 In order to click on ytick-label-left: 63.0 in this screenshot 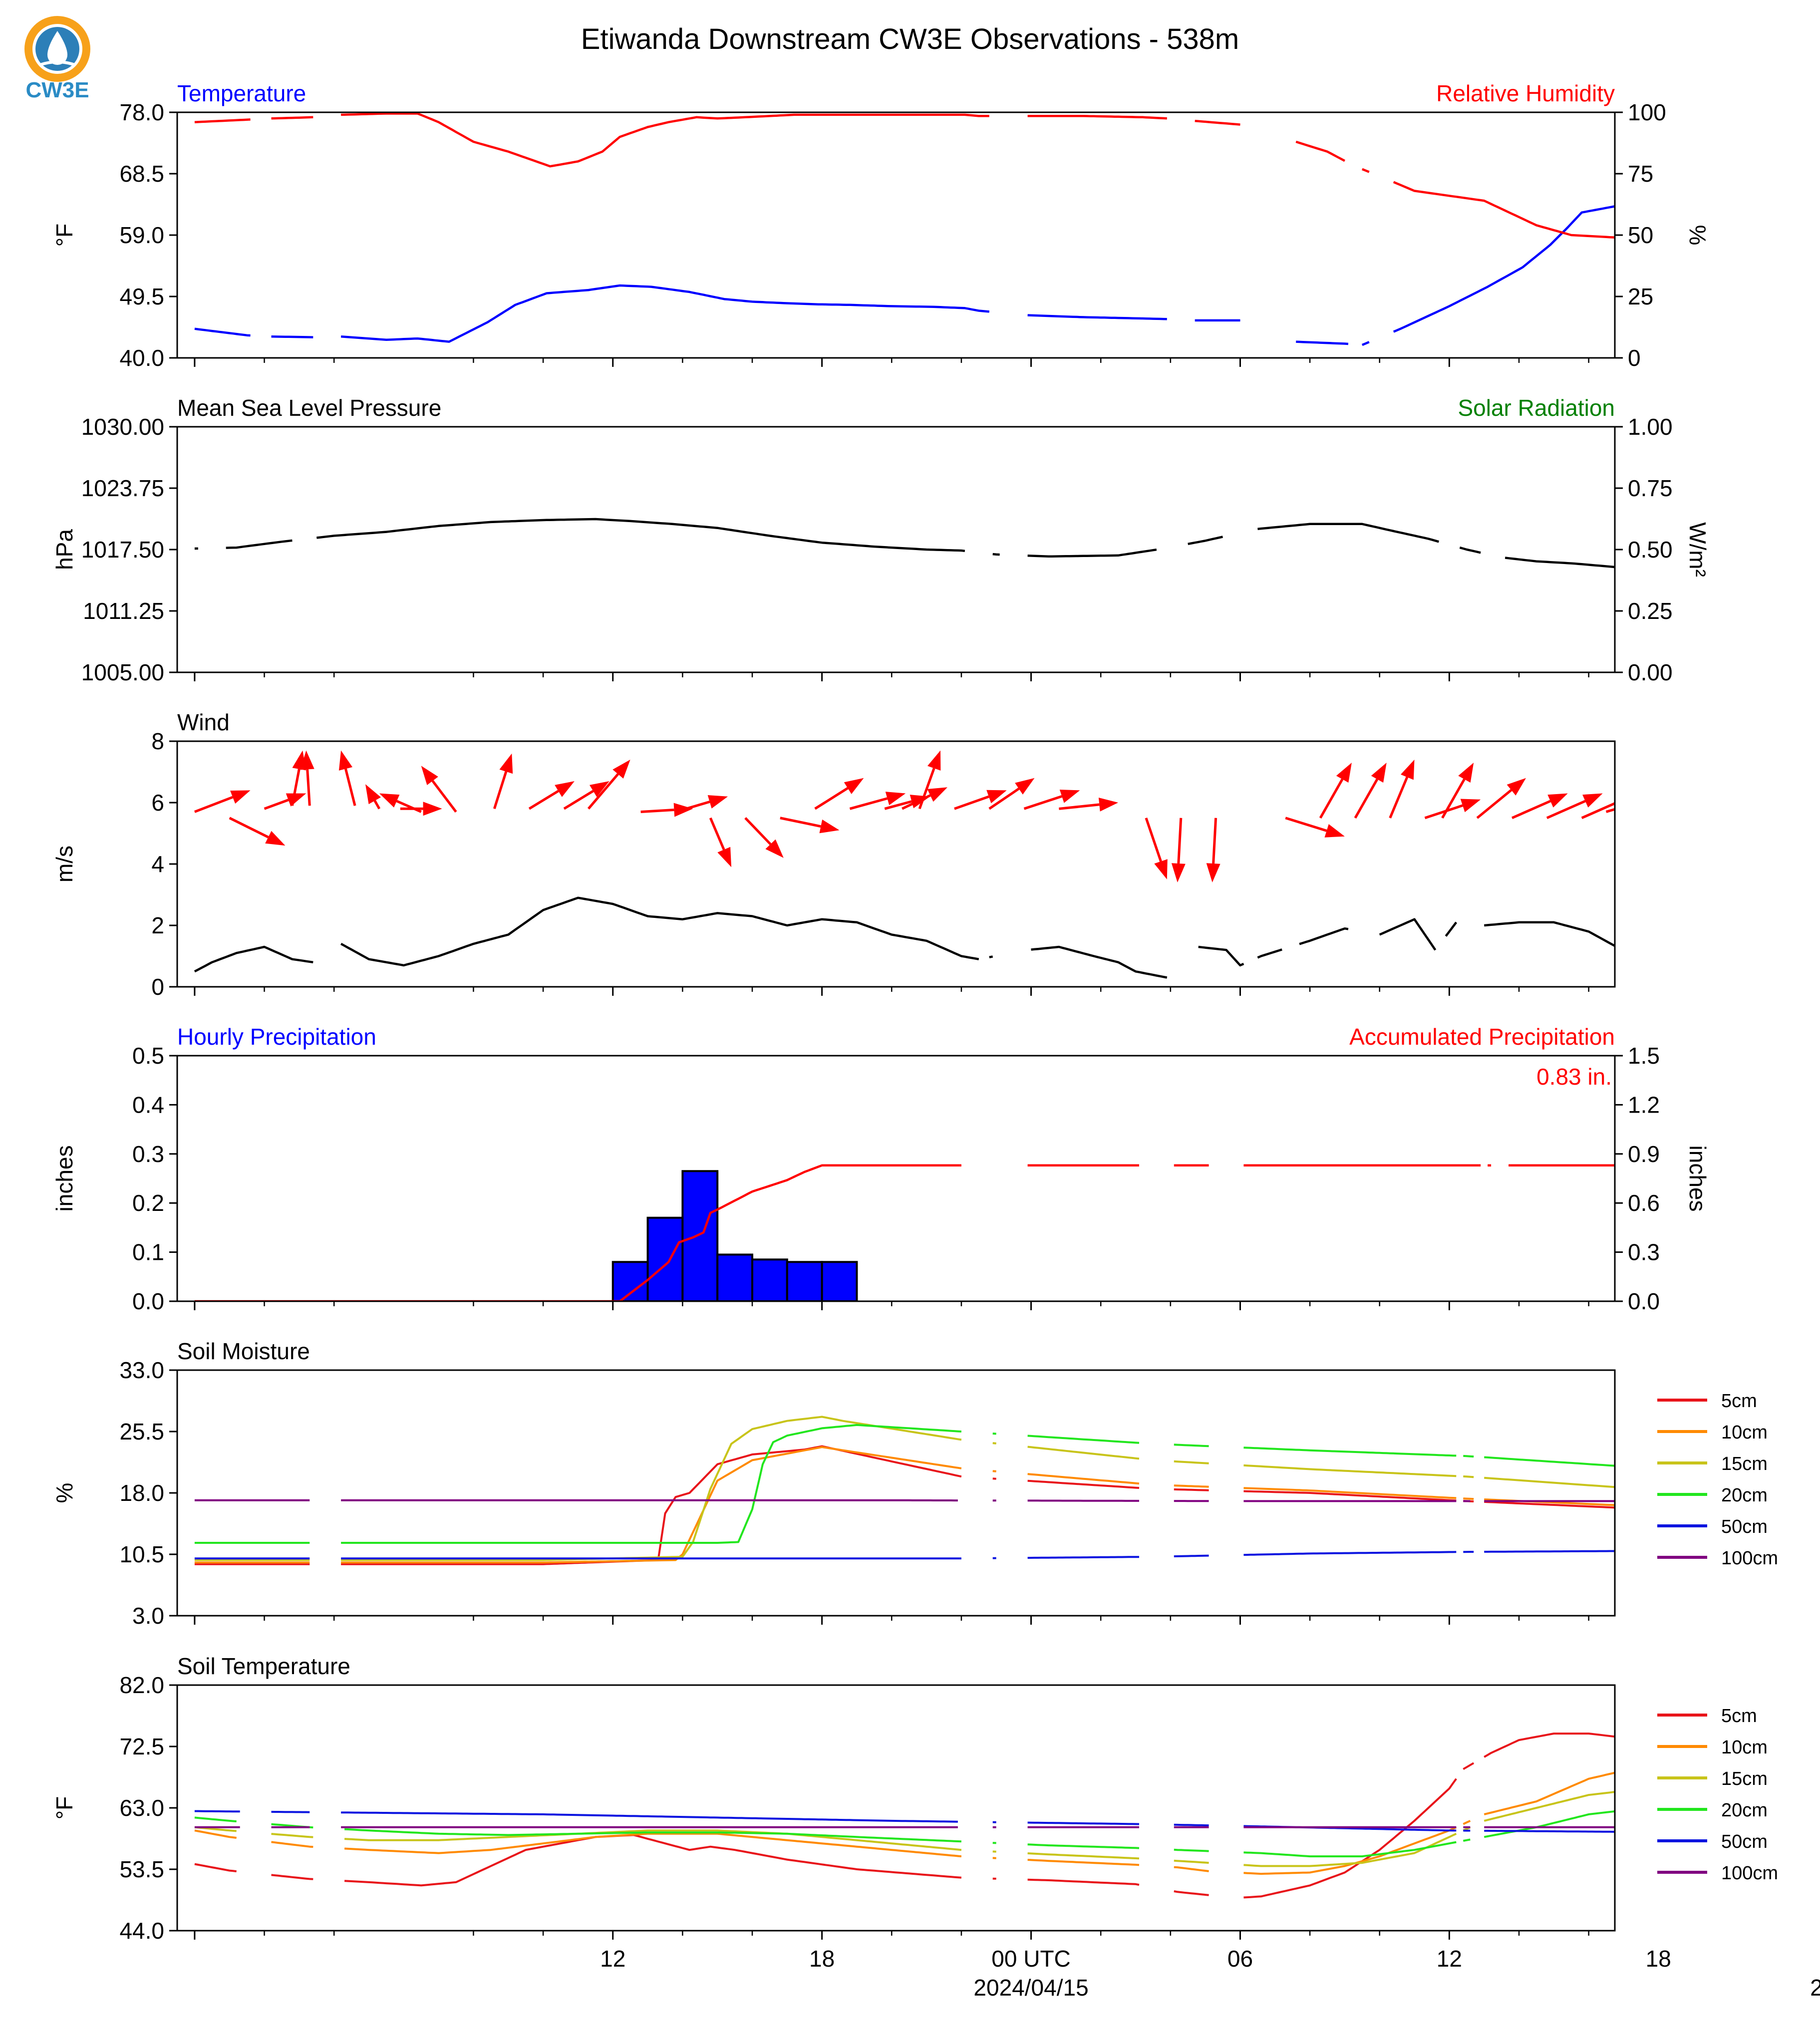, I will do `click(141, 1808)`.